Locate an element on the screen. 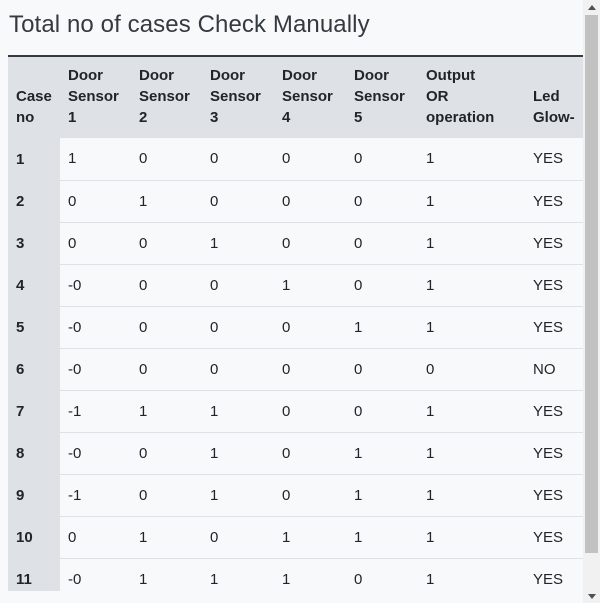 This screenshot has height=603, width=600. scrollbar-thumb is located at coordinates (591, 284).